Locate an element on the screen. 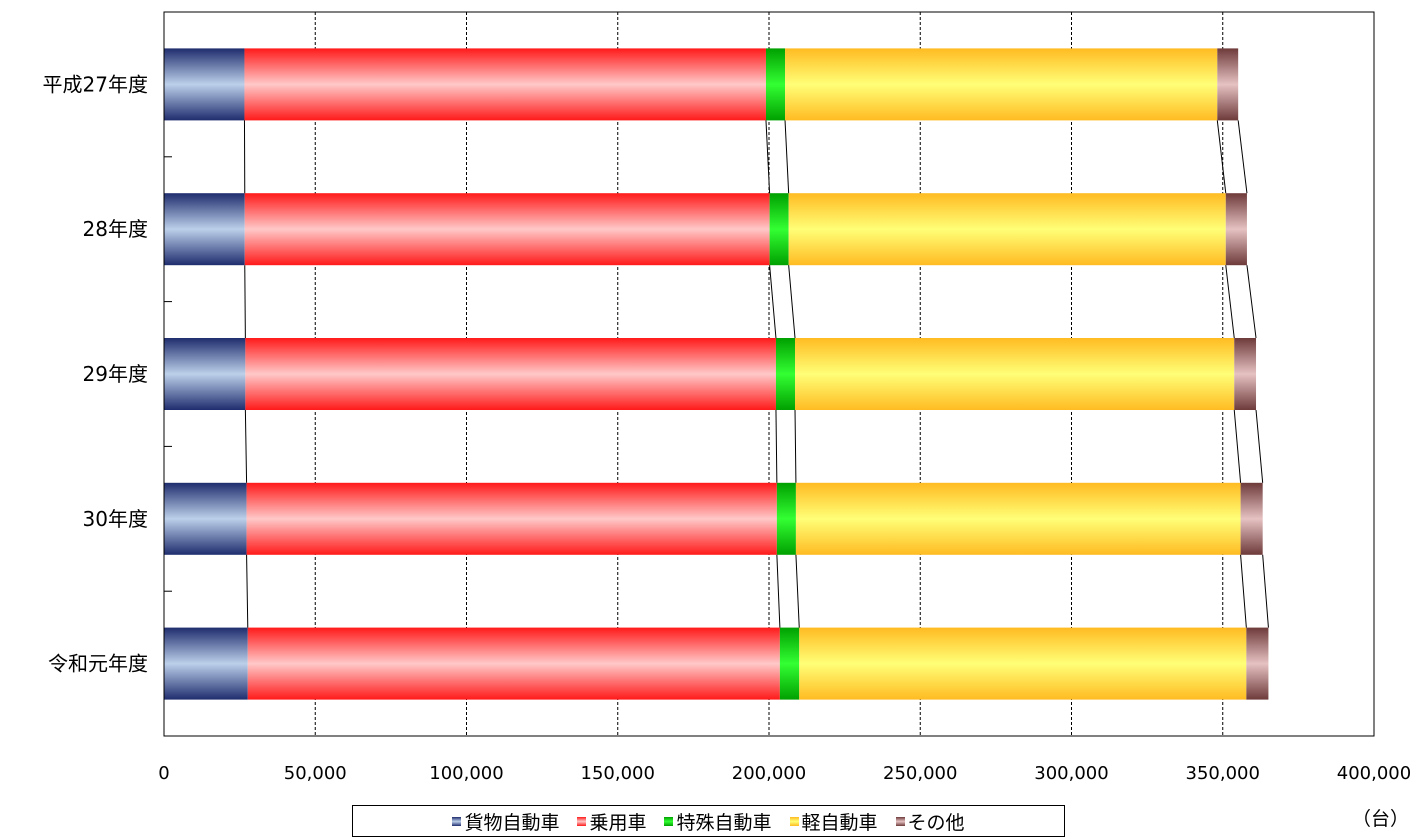  category-label: 令和元年度 is located at coordinates (98, 664).